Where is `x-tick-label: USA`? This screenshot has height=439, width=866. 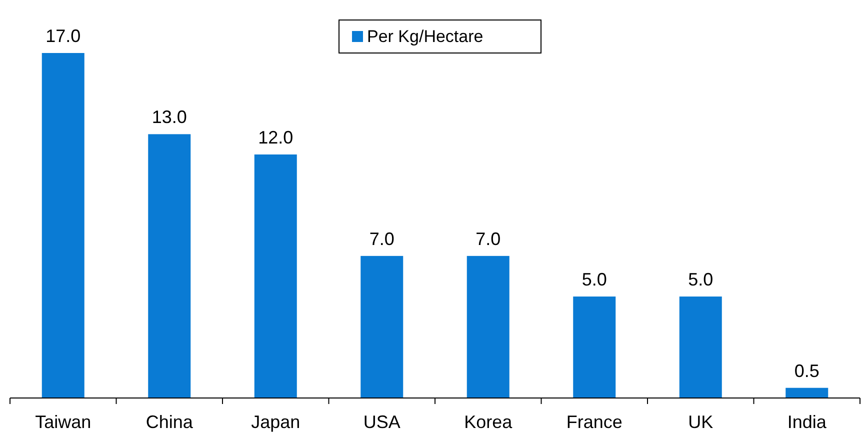
x-tick-label: USA is located at coordinates (381, 422).